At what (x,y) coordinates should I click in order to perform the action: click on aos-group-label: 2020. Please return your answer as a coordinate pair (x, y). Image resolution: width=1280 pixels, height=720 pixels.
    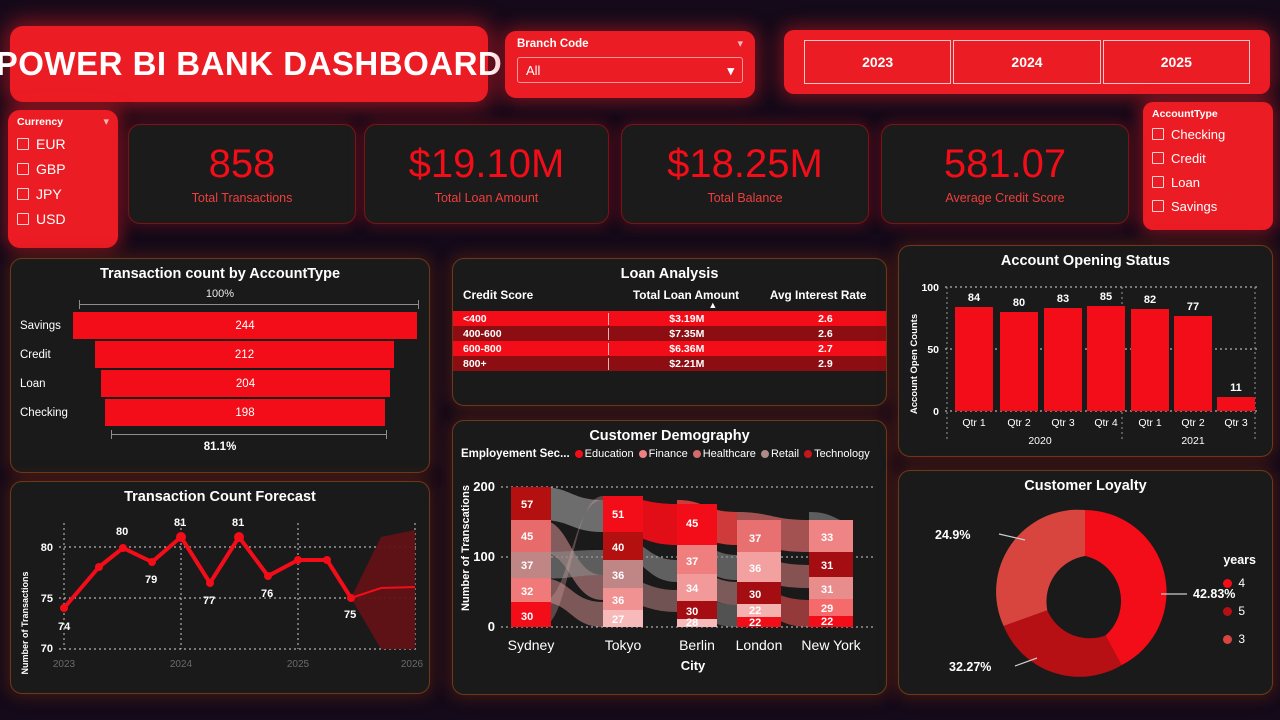
    Looking at the image, I should click on (1040, 441).